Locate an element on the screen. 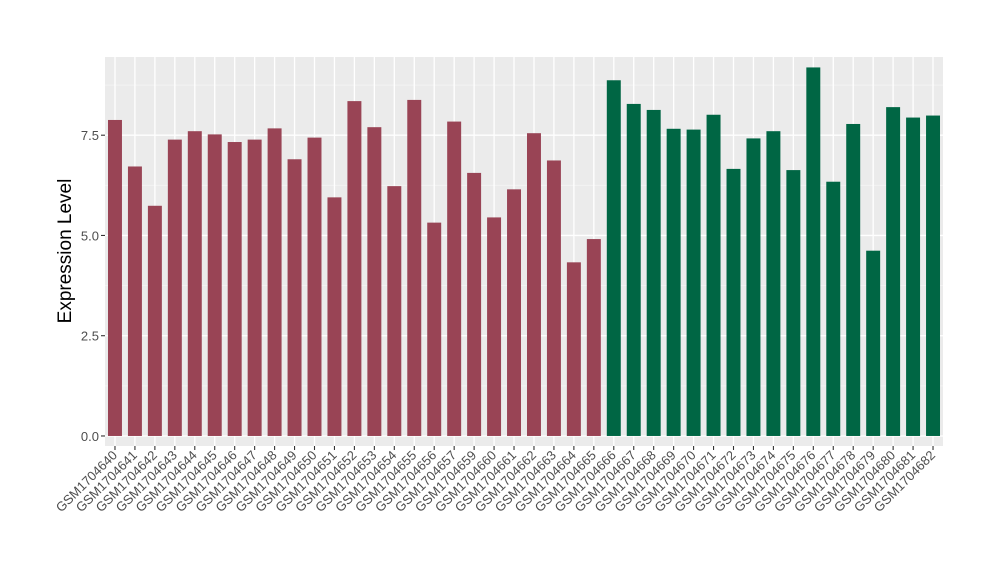 The height and width of the screenshot is (585, 1000). y-tick-label: 2.5 is located at coordinates (90, 336).